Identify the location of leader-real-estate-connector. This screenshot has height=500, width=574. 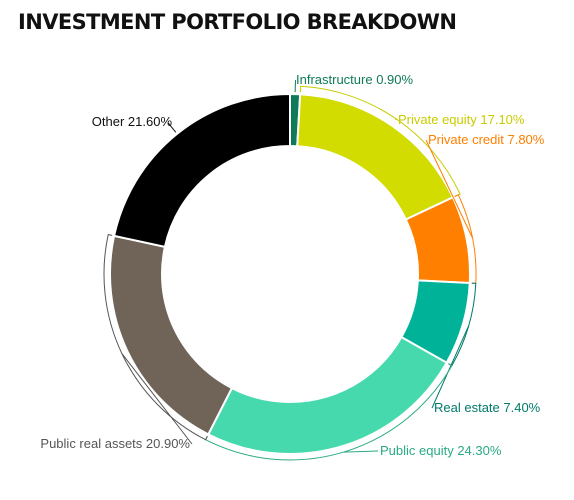
(450, 367).